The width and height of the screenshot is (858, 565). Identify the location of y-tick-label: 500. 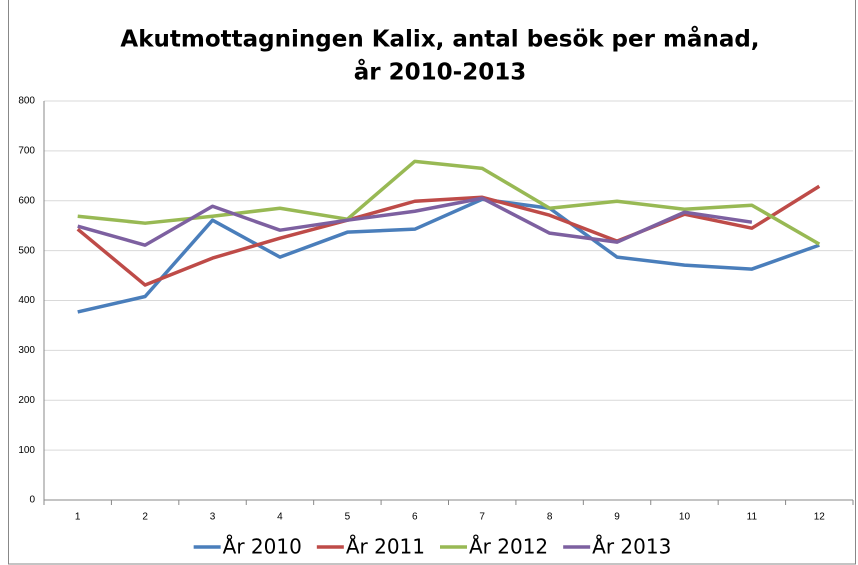
(26, 250).